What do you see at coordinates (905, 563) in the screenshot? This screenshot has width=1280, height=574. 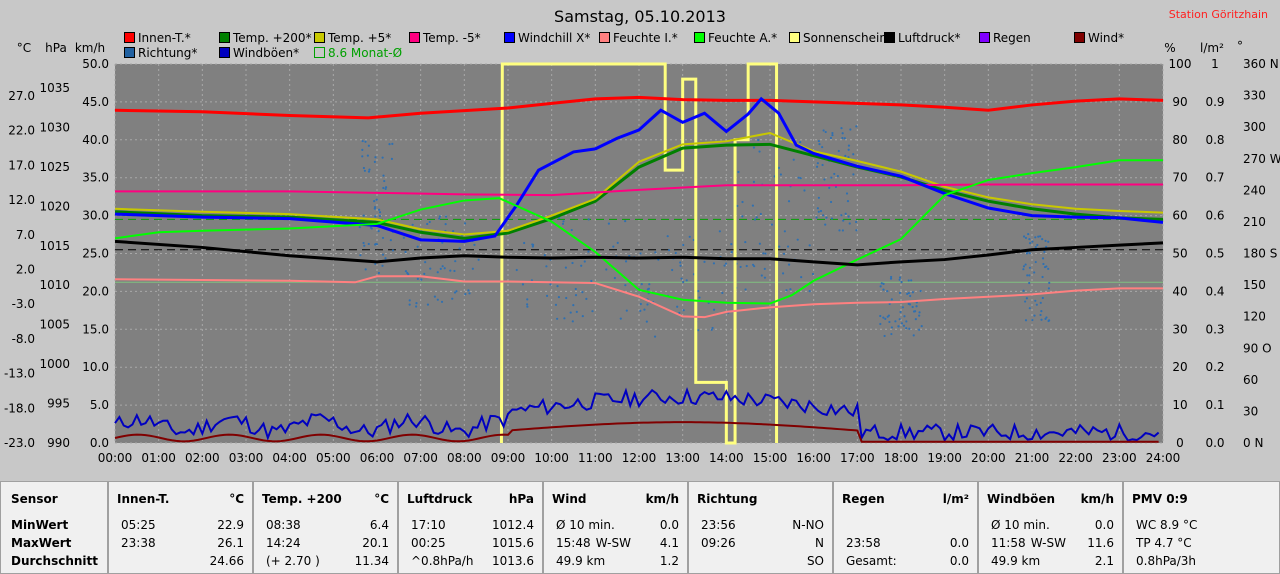 I see `table-row: Gesamt: 0.0` at bounding box center [905, 563].